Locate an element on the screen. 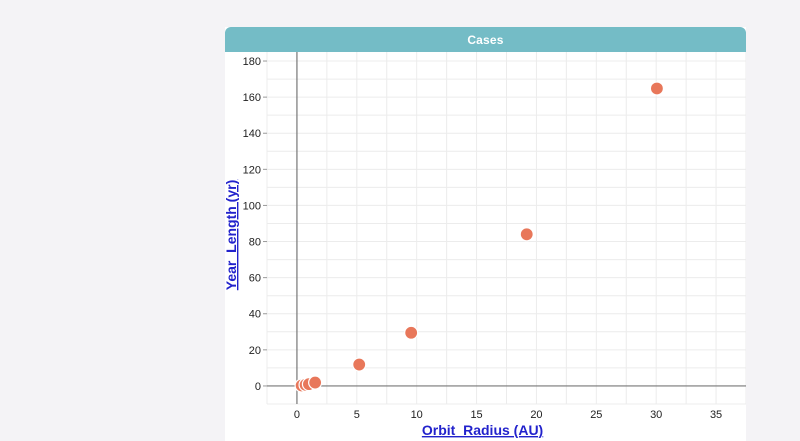 The image size is (800, 441). y-tick-label: 180 is located at coordinates (252, 62).